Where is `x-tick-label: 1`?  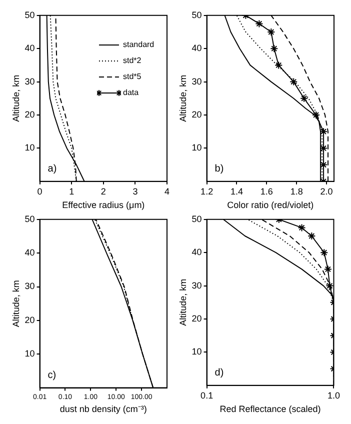
x-tick-label: 1 is located at coordinates (71, 191).